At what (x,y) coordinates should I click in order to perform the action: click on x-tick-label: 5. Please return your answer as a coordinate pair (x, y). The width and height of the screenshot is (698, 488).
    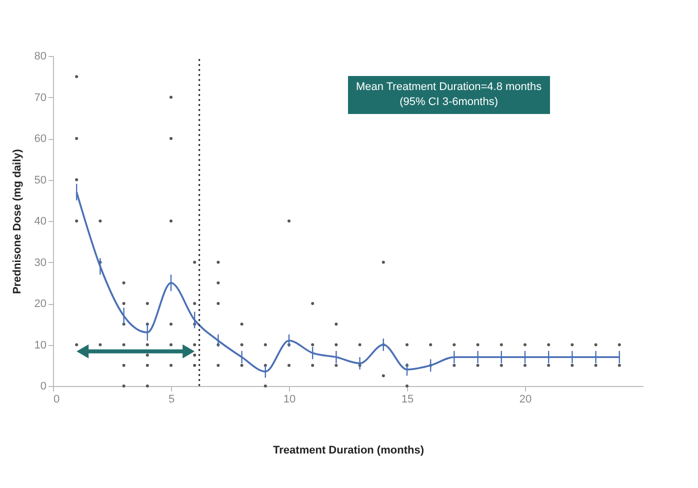
    Looking at the image, I should click on (171, 400).